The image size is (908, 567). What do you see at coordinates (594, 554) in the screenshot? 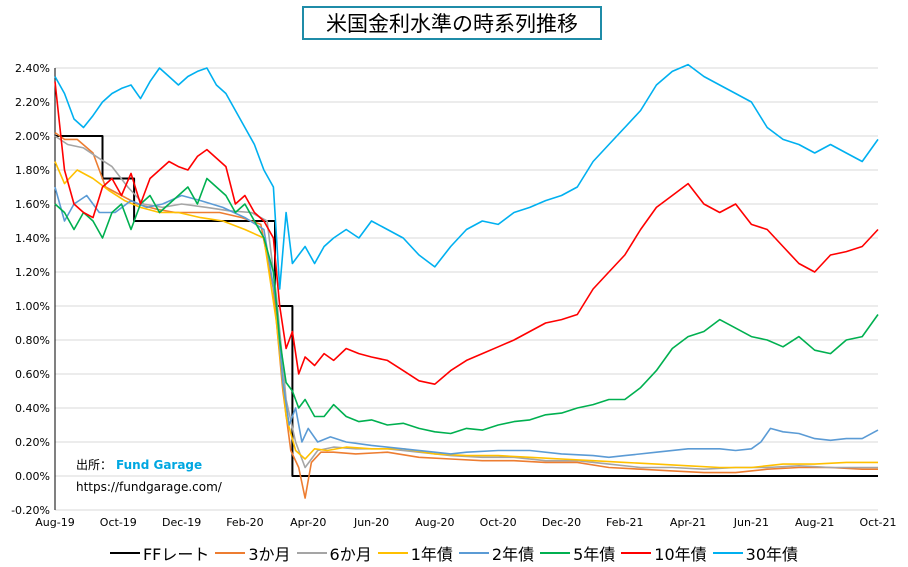
I see `legend-label: 5年債` at bounding box center [594, 554].